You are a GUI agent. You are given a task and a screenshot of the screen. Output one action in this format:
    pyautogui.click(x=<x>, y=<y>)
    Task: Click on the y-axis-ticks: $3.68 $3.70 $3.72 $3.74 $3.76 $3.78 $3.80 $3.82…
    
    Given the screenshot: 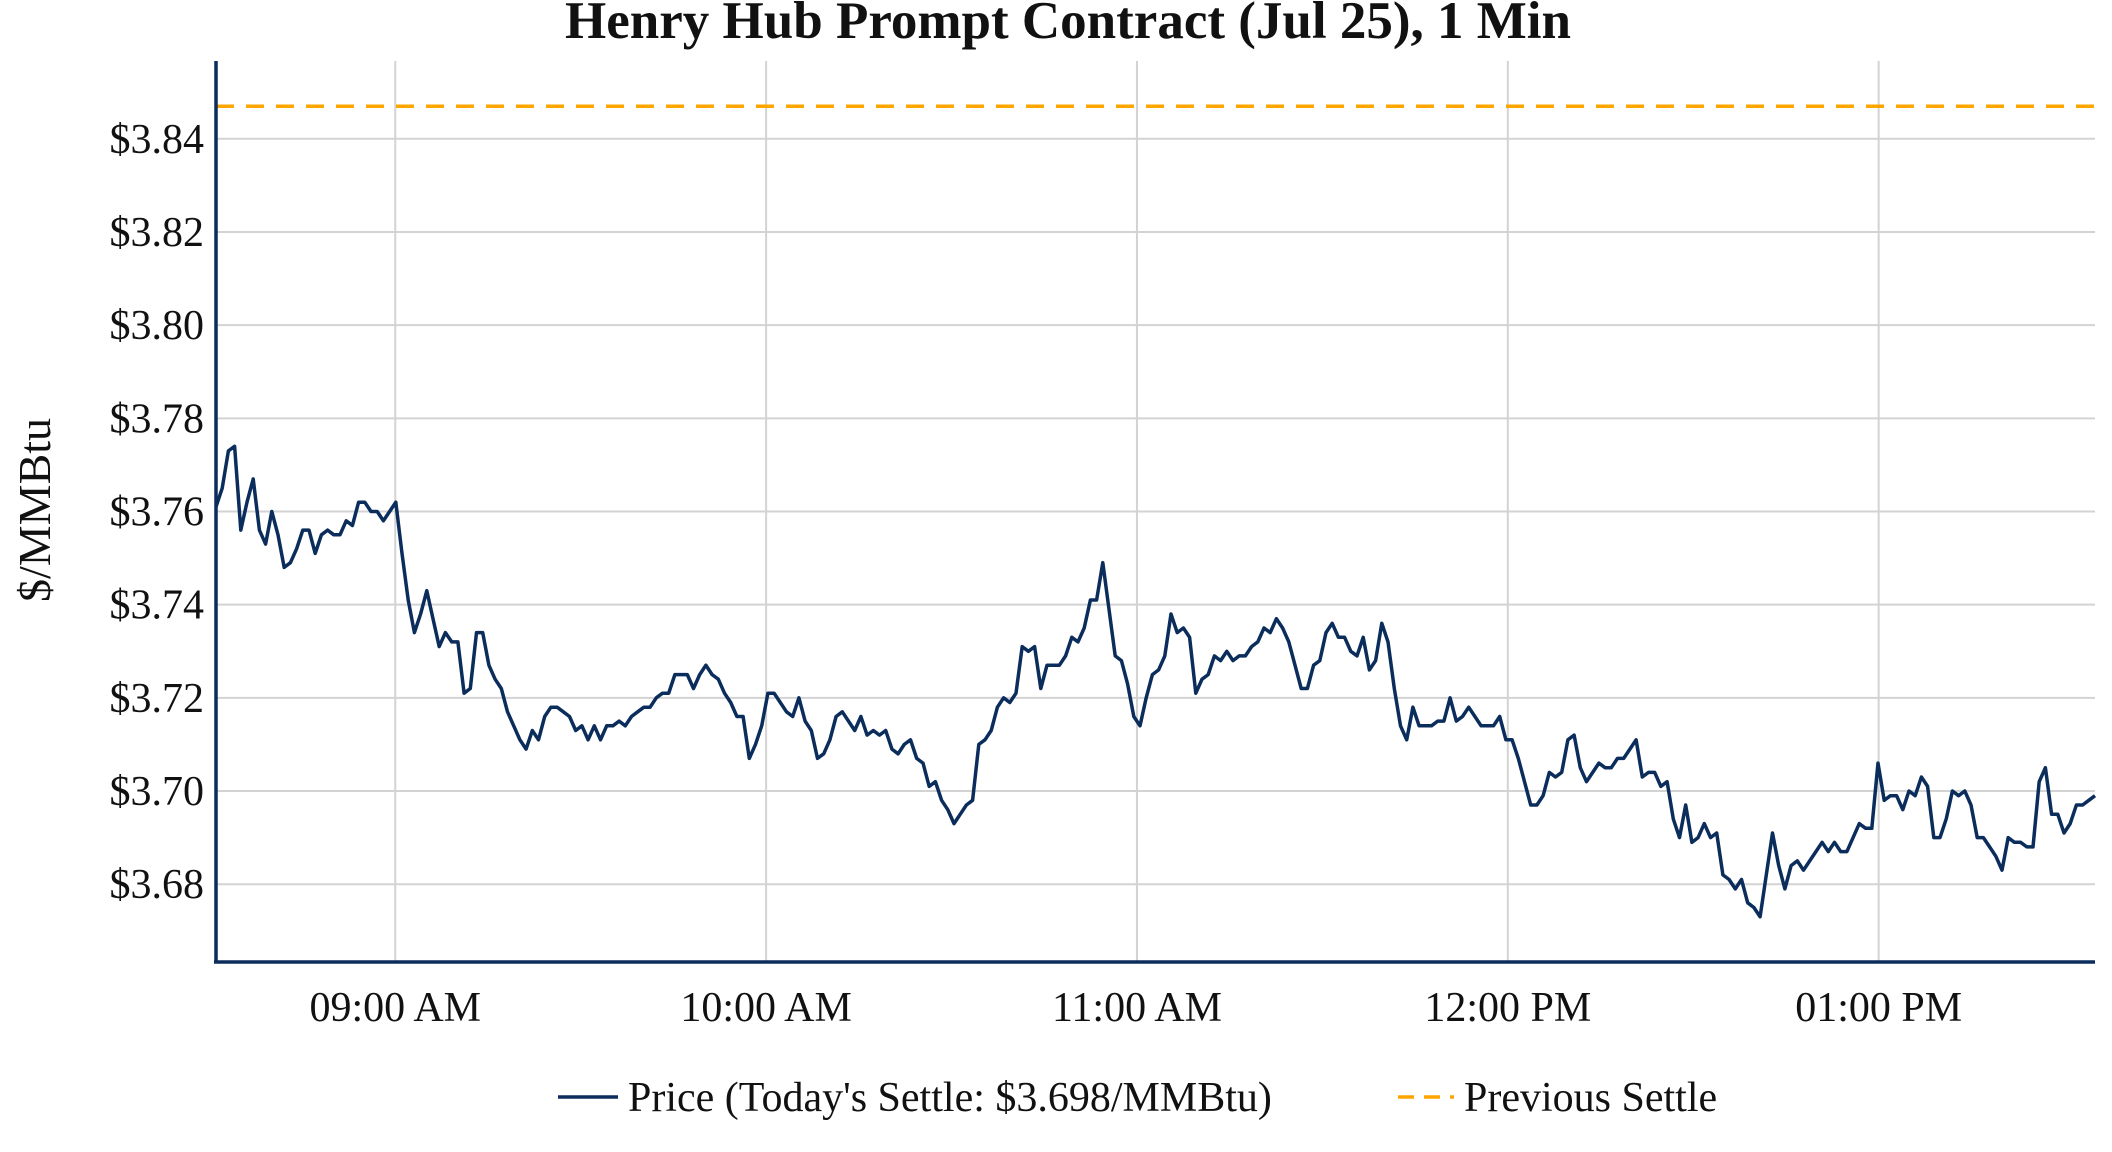 What is the action you would take?
    pyautogui.click(x=157, y=512)
    